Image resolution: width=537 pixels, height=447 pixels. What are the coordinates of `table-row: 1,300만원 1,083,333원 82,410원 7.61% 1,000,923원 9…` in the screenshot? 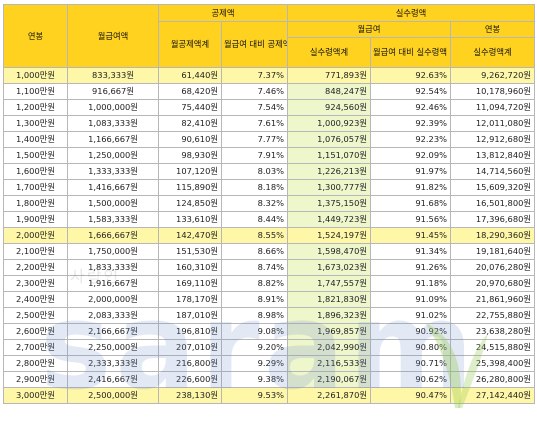 It's located at (269, 123).